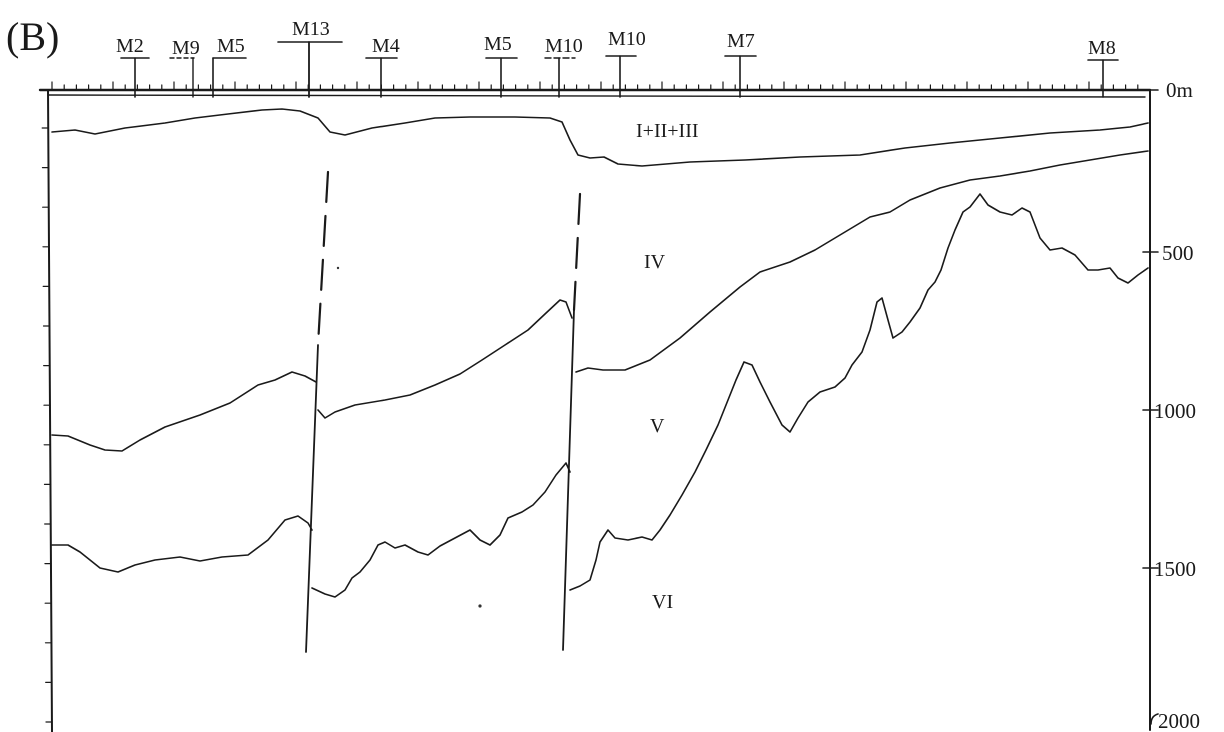 This screenshot has height=732, width=1224. I want to click on unit-labels: I+II+III IV V VI, so click(667, 366).